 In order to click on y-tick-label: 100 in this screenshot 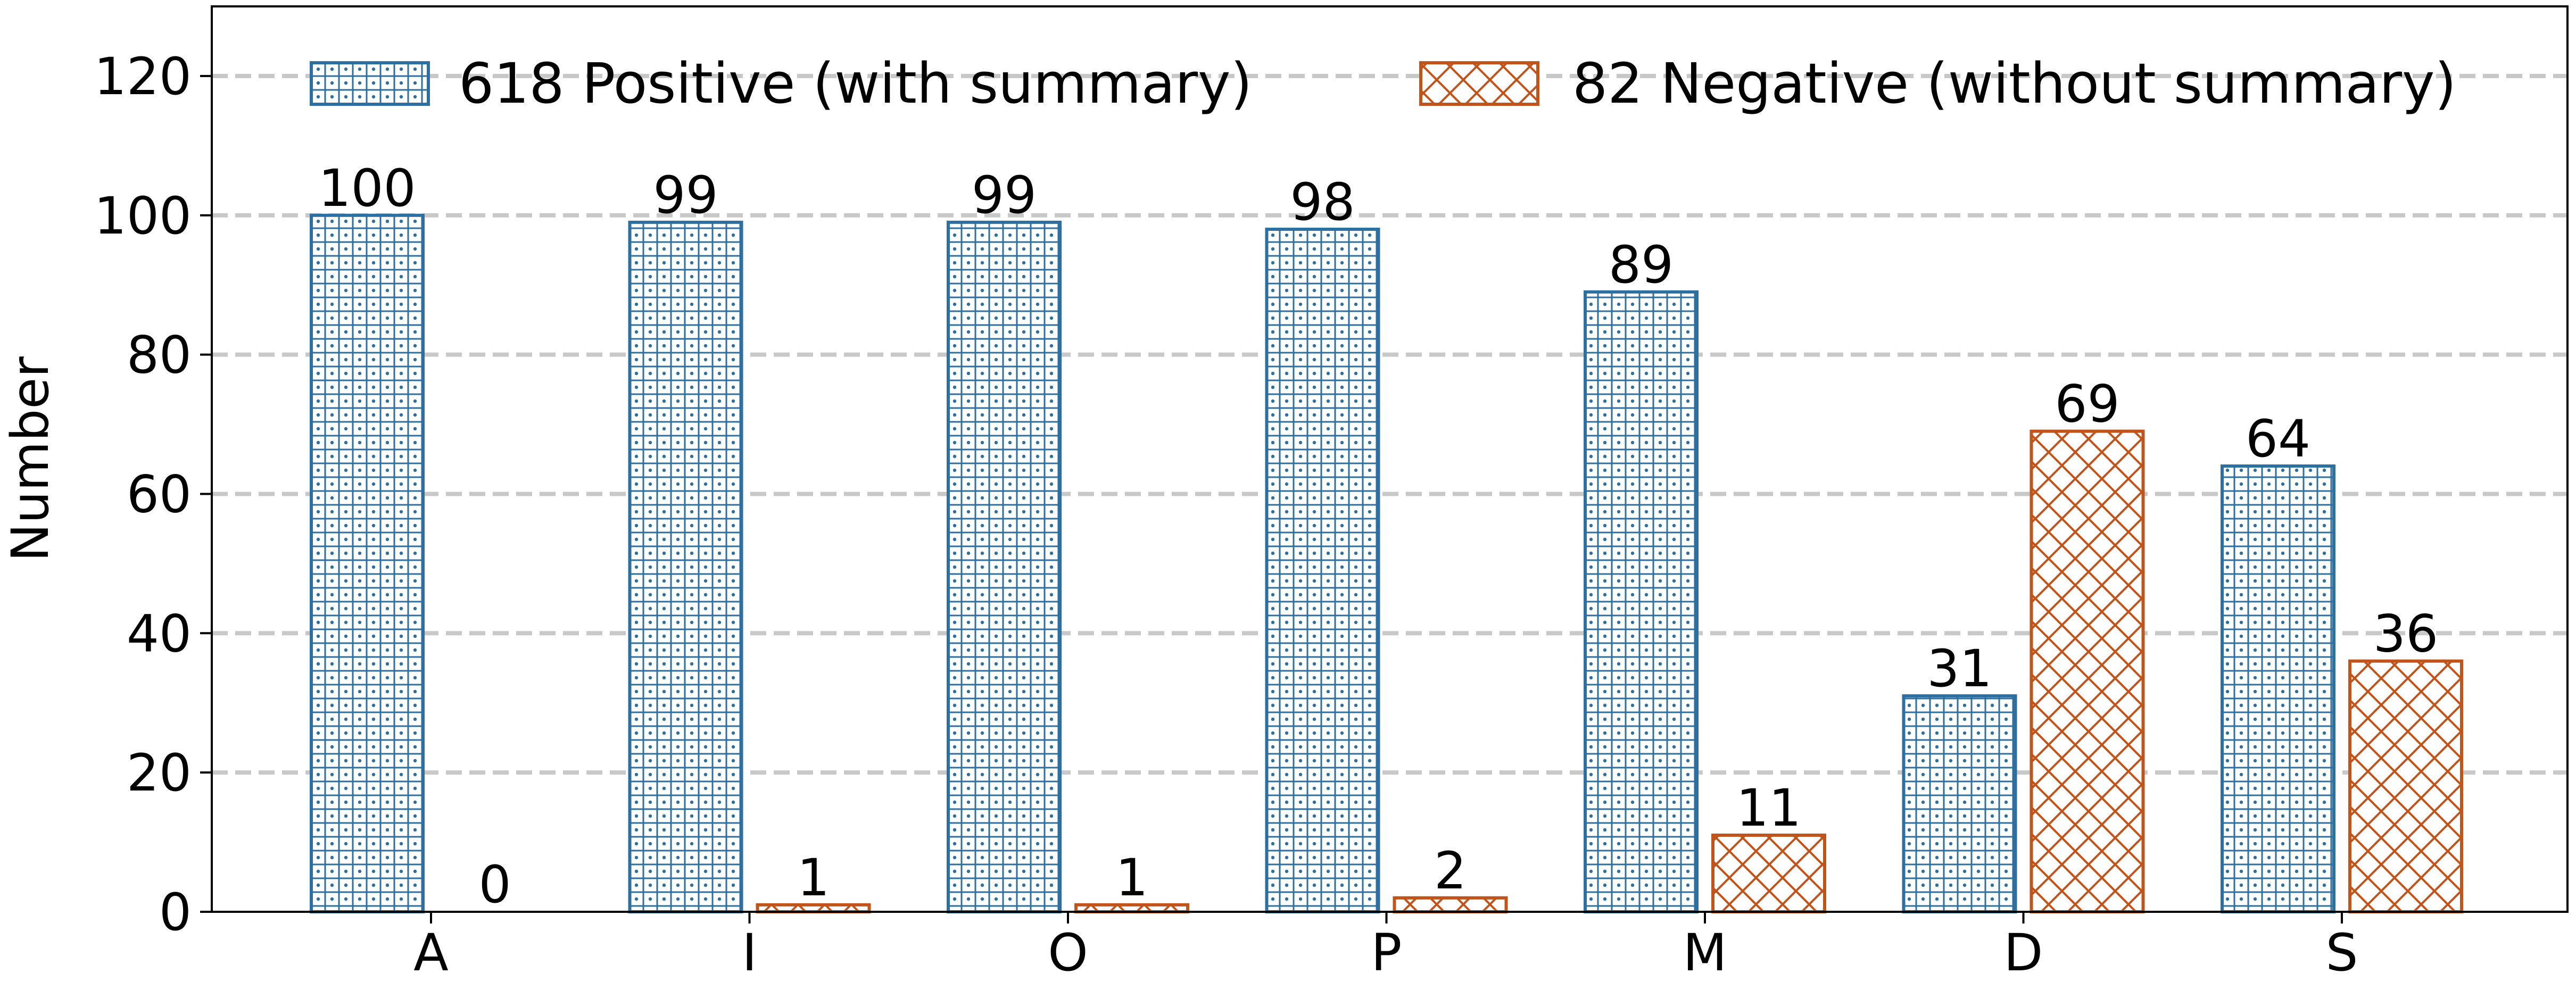, I will do `click(143, 216)`.